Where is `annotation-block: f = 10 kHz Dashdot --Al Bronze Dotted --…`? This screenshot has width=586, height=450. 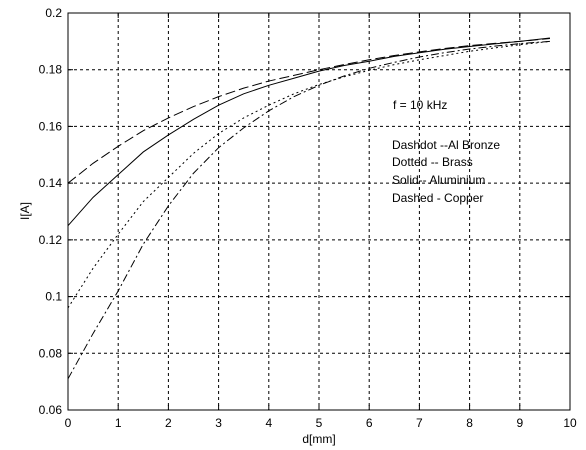 annotation-block: f = 10 kHz Dashdot --Al Bronze Dotted --… is located at coordinates (446, 151).